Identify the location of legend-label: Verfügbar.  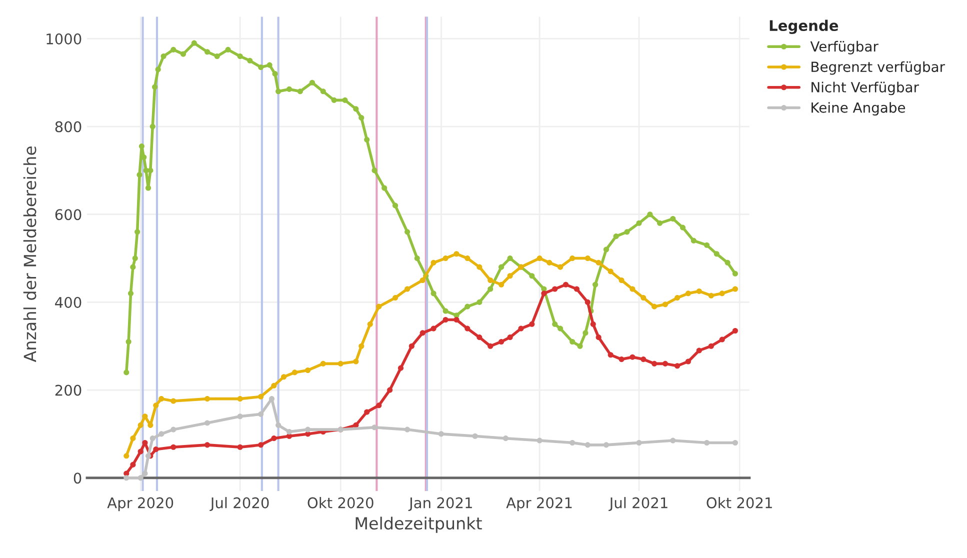
(844, 47).